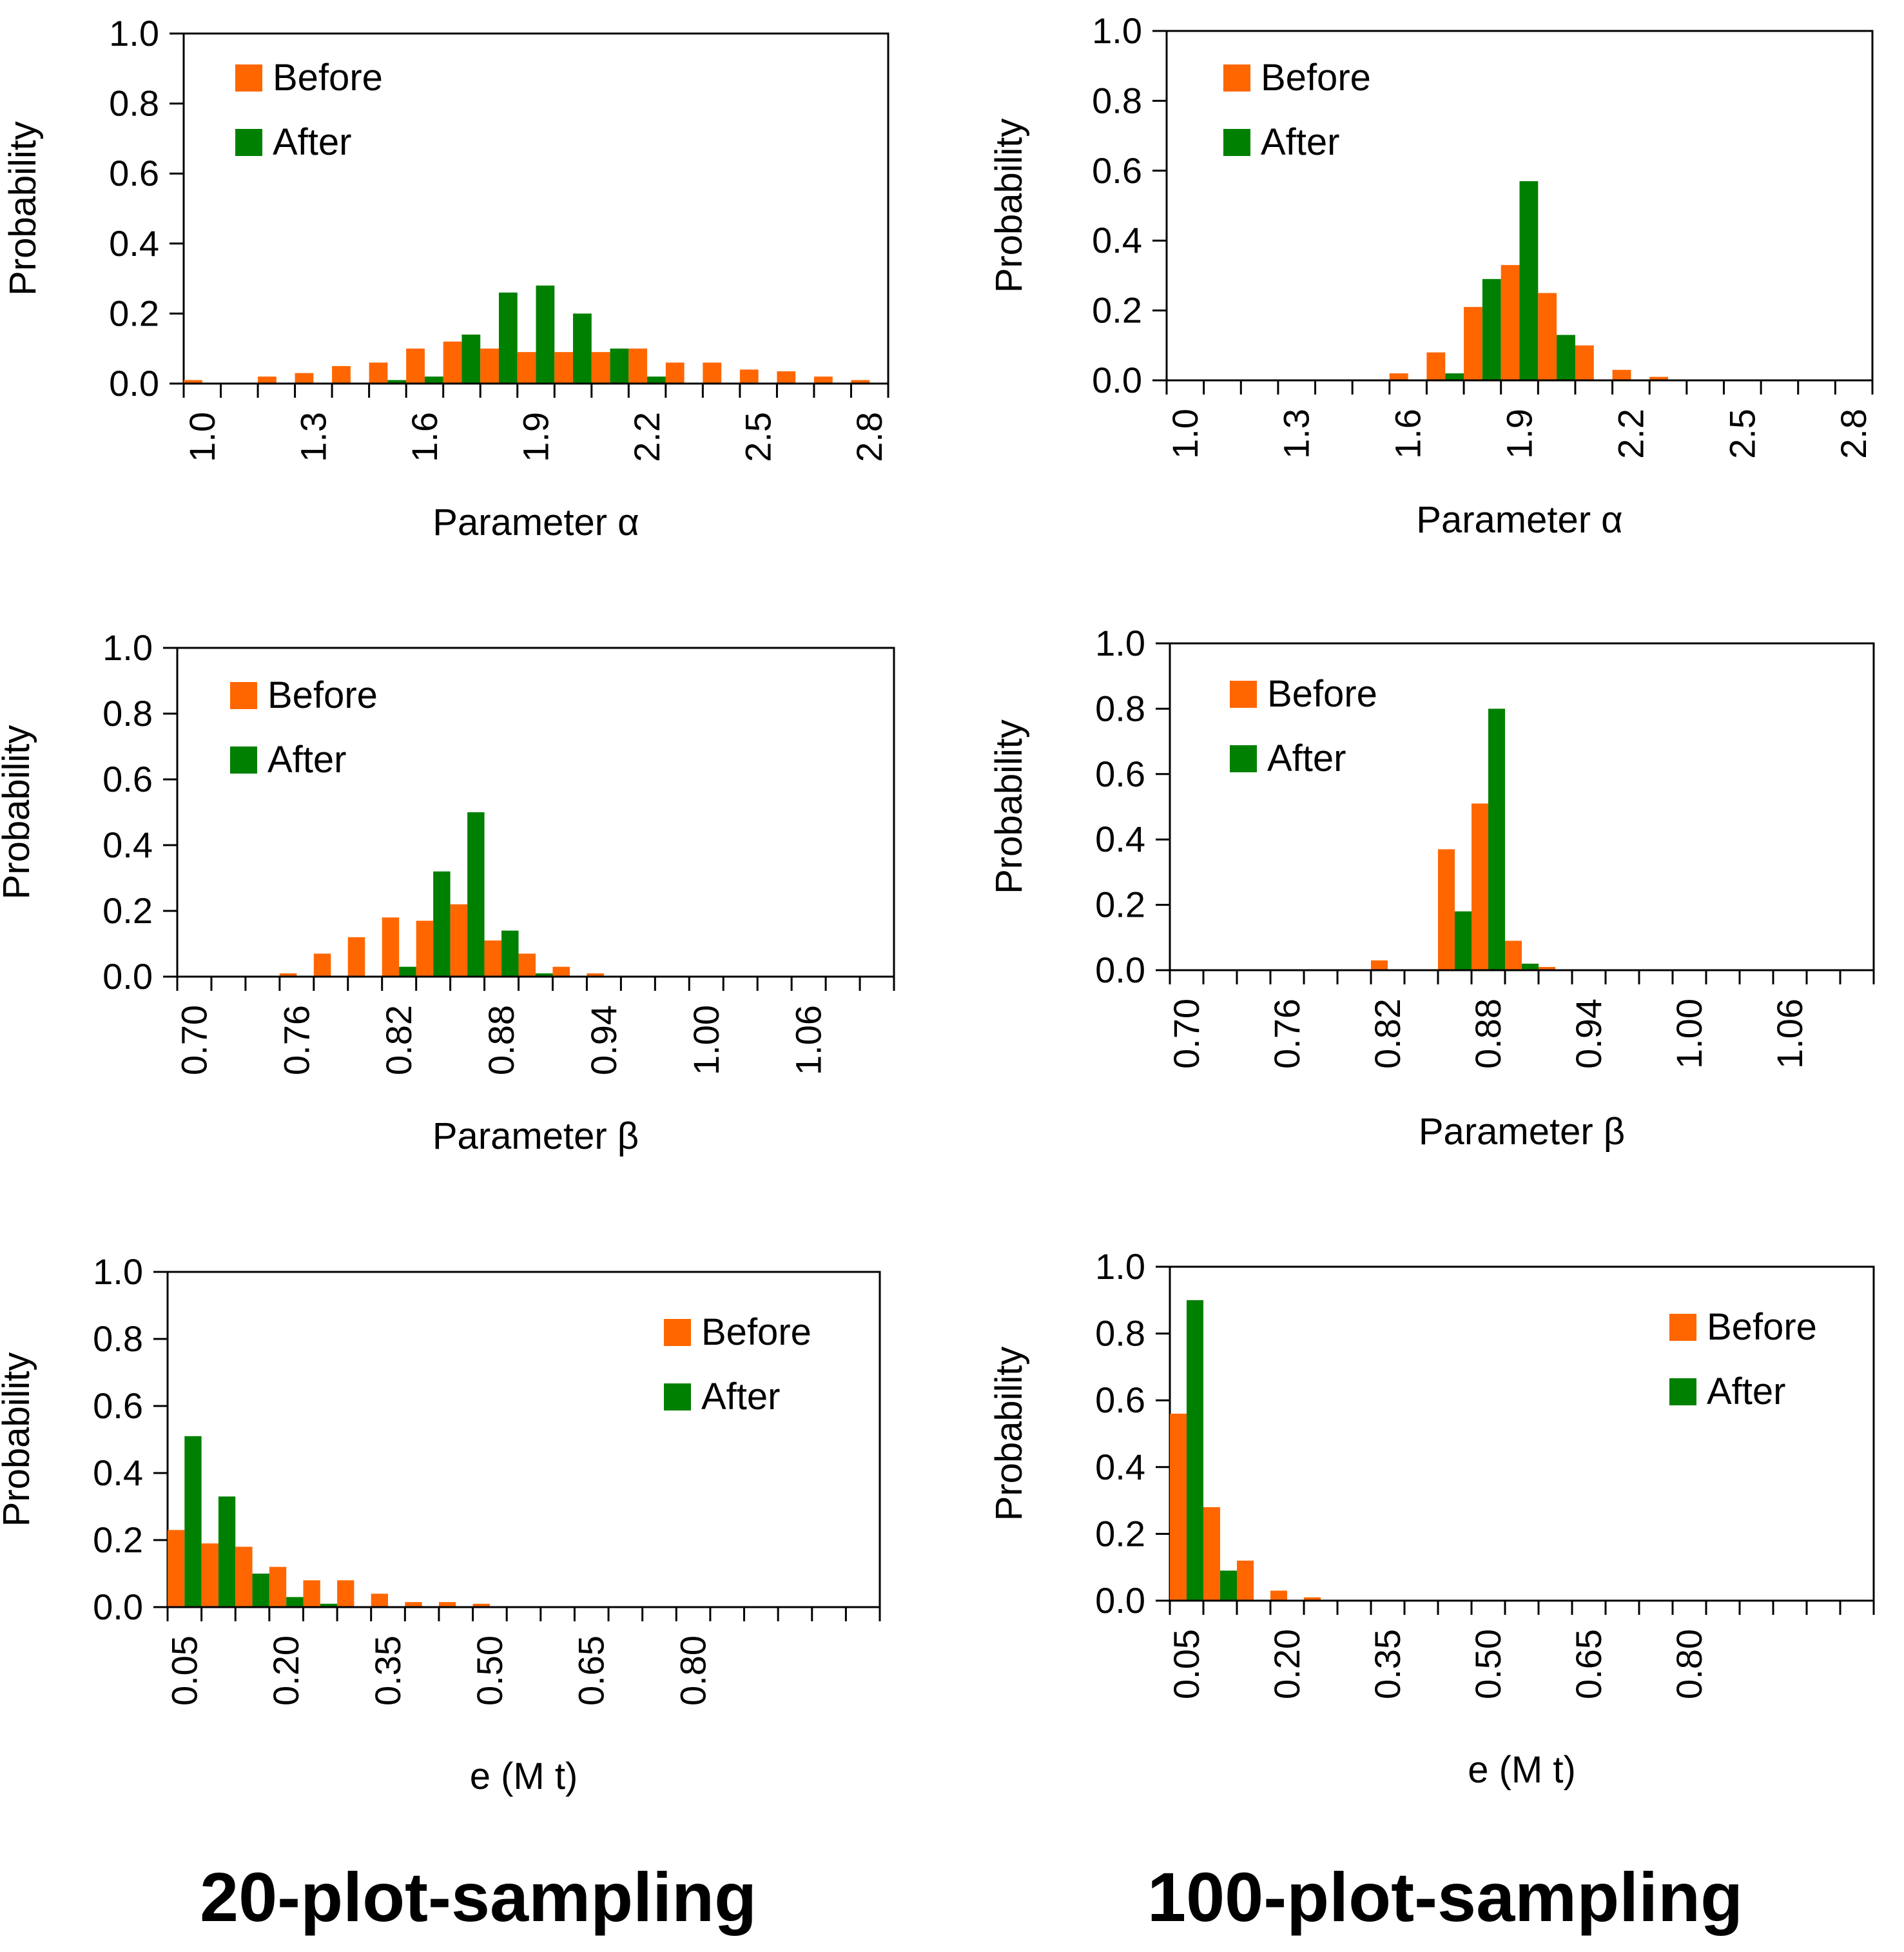 This screenshot has height=1952, width=1904. I want to click on x-tick-label: 0.65, so click(591, 1671).